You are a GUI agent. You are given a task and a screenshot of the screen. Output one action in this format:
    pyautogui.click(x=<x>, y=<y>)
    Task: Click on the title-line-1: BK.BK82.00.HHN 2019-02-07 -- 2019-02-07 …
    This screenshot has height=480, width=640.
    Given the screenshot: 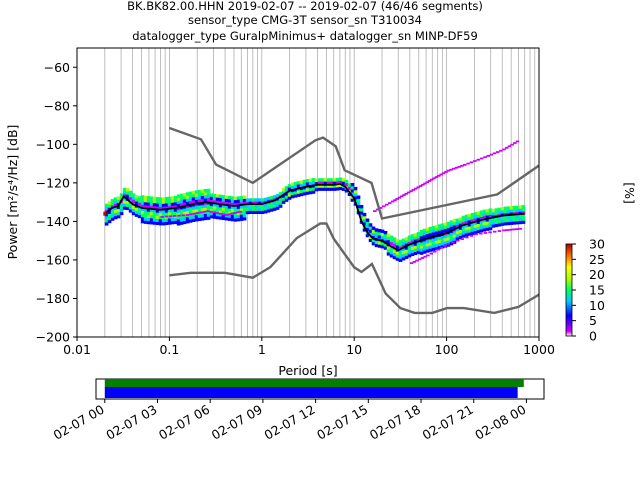 What is the action you would take?
    pyautogui.click(x=305, y=6)
    